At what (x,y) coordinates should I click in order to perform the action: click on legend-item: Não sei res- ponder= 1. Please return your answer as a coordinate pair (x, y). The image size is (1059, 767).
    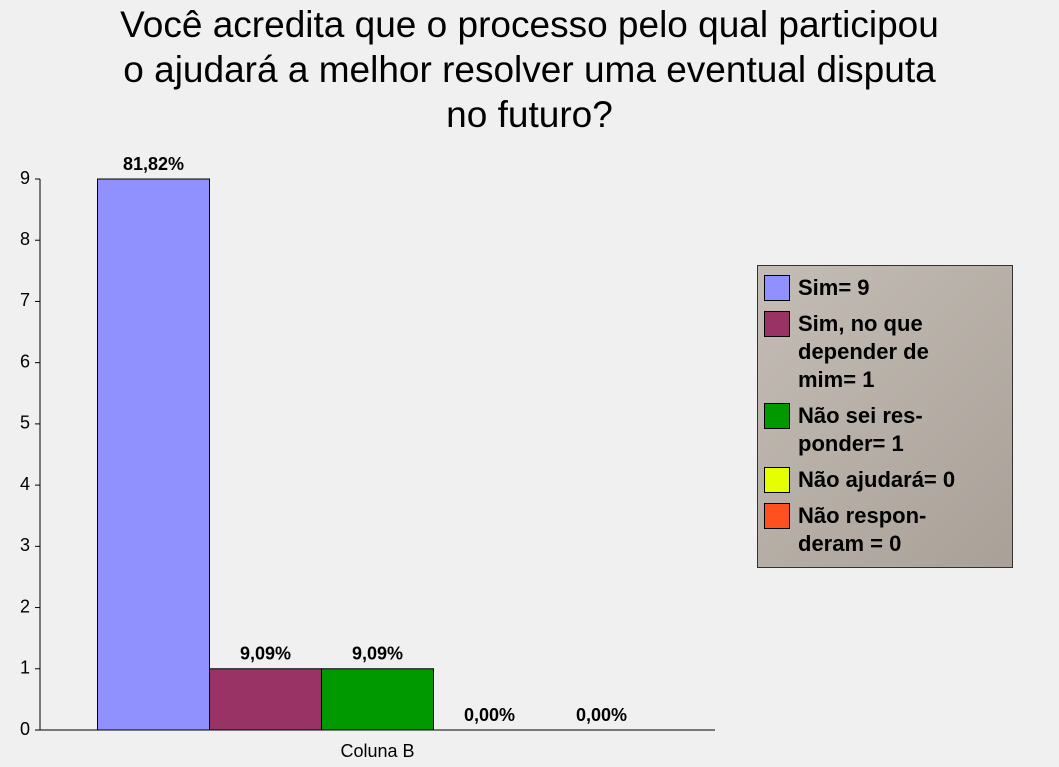
    Looking at the image, I should click on (885, 430).